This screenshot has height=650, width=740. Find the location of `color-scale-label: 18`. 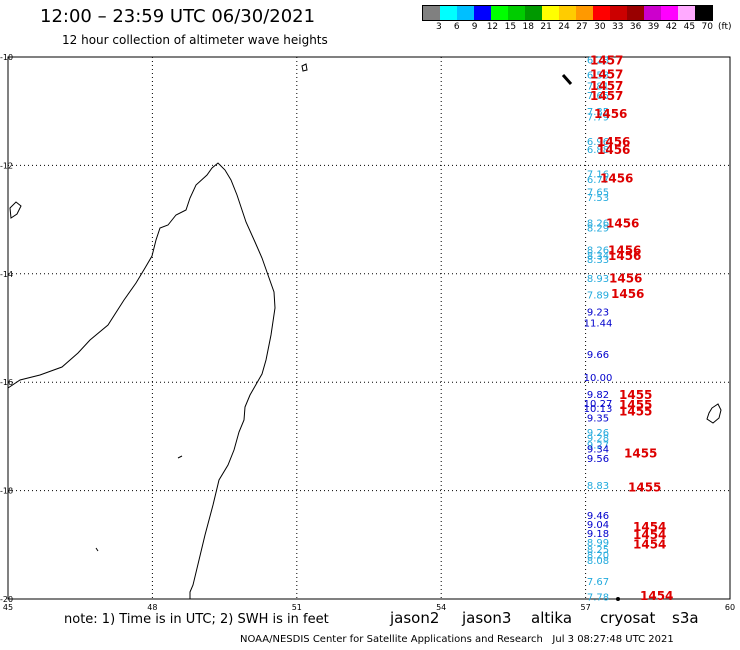

color-scale-label: 18 is located at coordinates (528, 27).